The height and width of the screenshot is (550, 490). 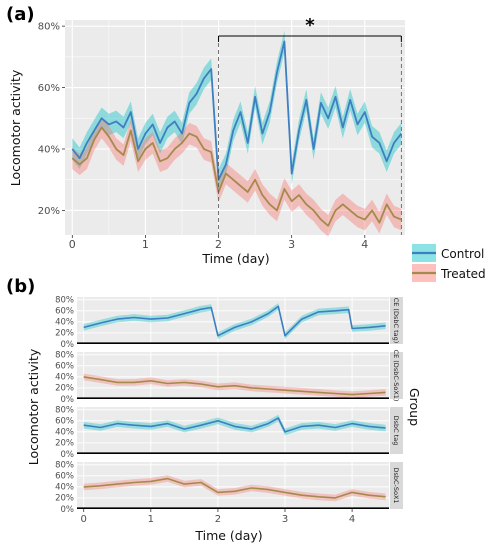 What do you see at coordinates (20, 286) in the screenshot?
I see `panel-b-label: (b)` at bounding box center [20, 286].